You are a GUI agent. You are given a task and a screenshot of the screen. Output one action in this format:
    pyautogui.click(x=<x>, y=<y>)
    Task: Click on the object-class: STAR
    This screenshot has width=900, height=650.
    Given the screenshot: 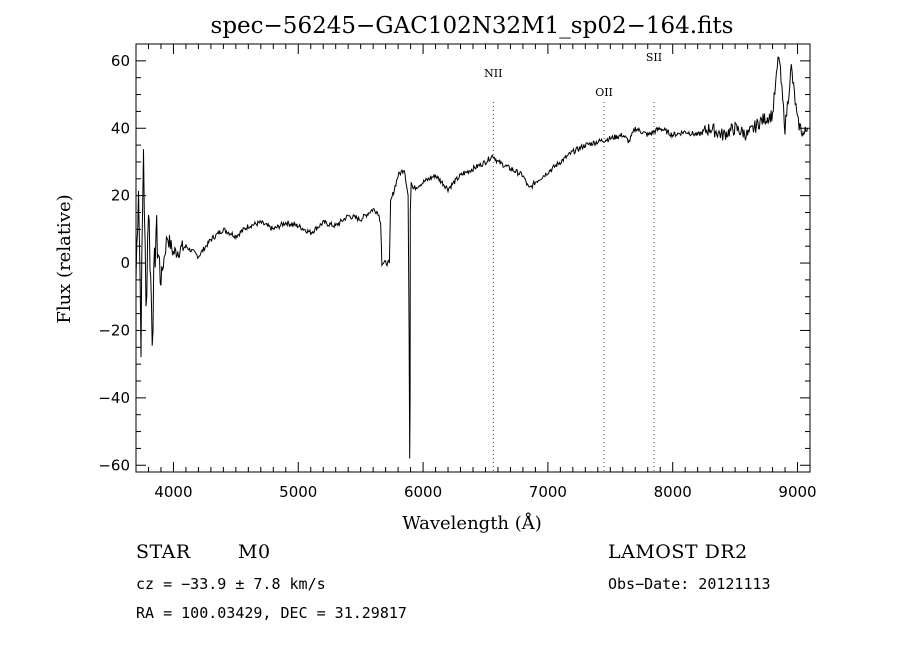 What is the action you would take?
    pyautogui.click(x=163, y=552)
    